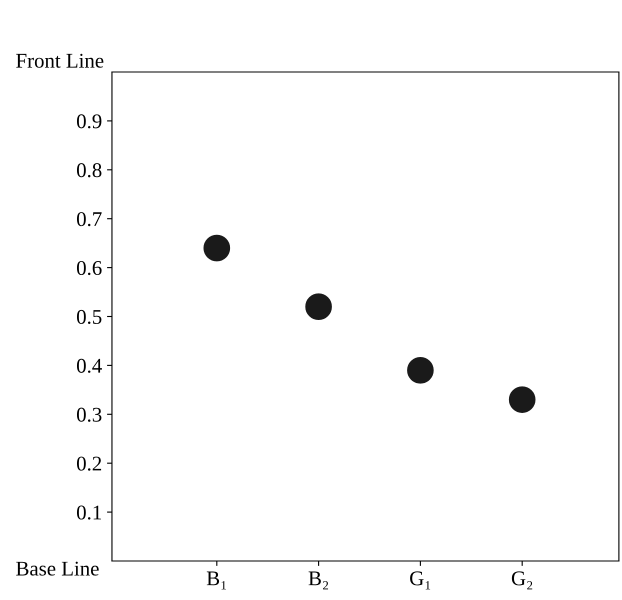  What do you see at coordinates (89, 170) in the screenshot?
I see `y-tick-label: 0.8` at bounding box center [89, 170].